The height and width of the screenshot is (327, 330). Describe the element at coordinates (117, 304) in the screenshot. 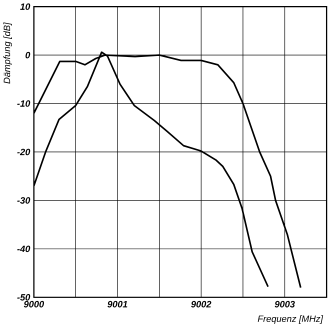

I see `x-tick-label: 9001` at that location.